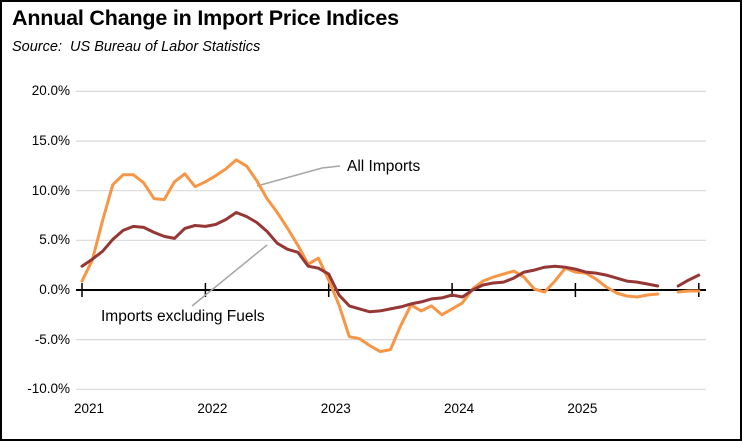 The height and width of the screenshot is (441, 742). Describe the element at coordinates (52, 339) in the screenshot. I see `y-axis-tick-label: -5.0%` at that location.